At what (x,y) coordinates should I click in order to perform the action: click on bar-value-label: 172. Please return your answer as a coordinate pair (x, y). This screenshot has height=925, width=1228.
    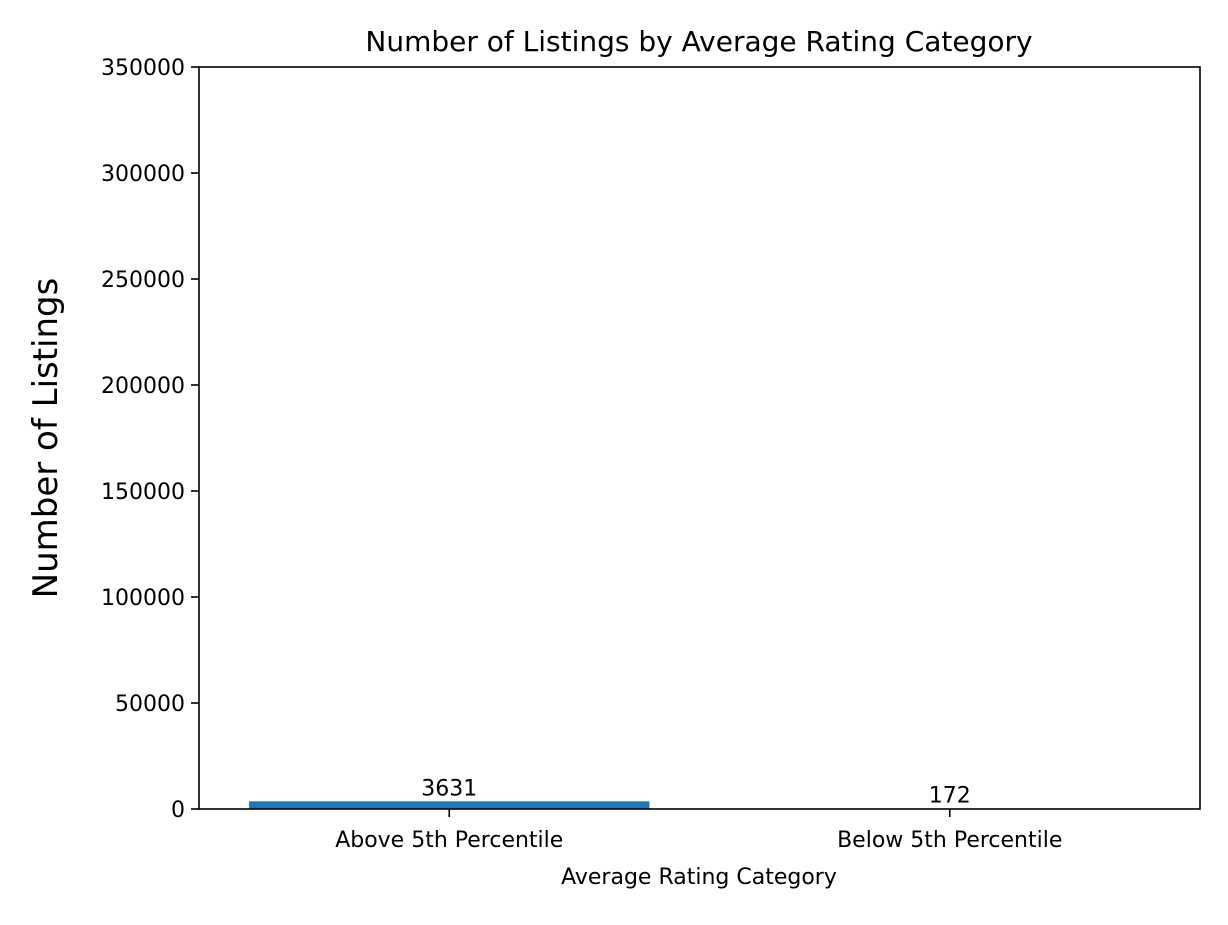
    Looking at the image, I should click on (950, 796).